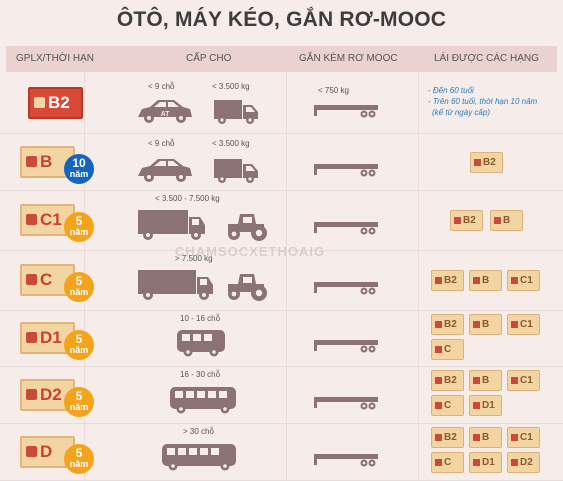  What do you see at coordinates (187, 198) in the screenshot?
I see `weight-limit-label: < 3.500 - 7.500 kg` at bounding box center [187, 198].